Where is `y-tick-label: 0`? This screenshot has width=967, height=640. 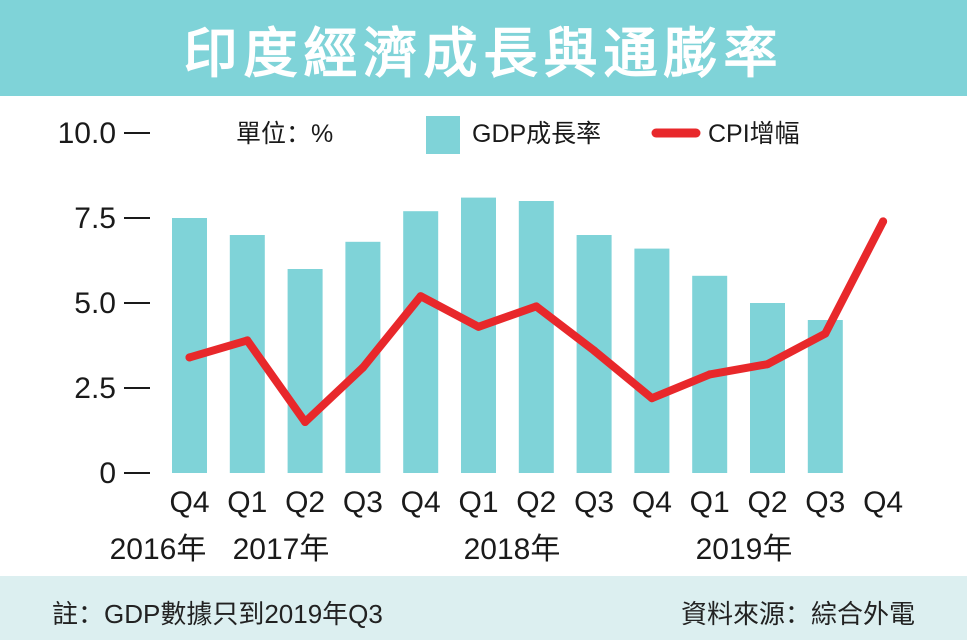 y-tick-label: 0 is located at coordinates (107, 473).